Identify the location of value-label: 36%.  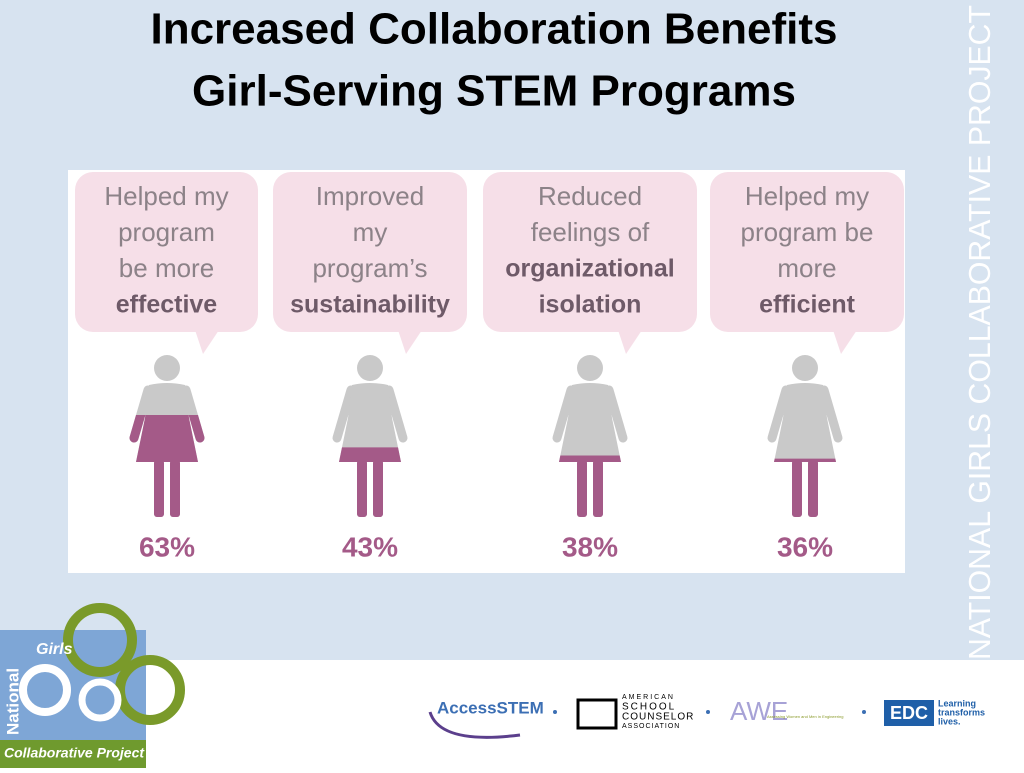
(805, 546).